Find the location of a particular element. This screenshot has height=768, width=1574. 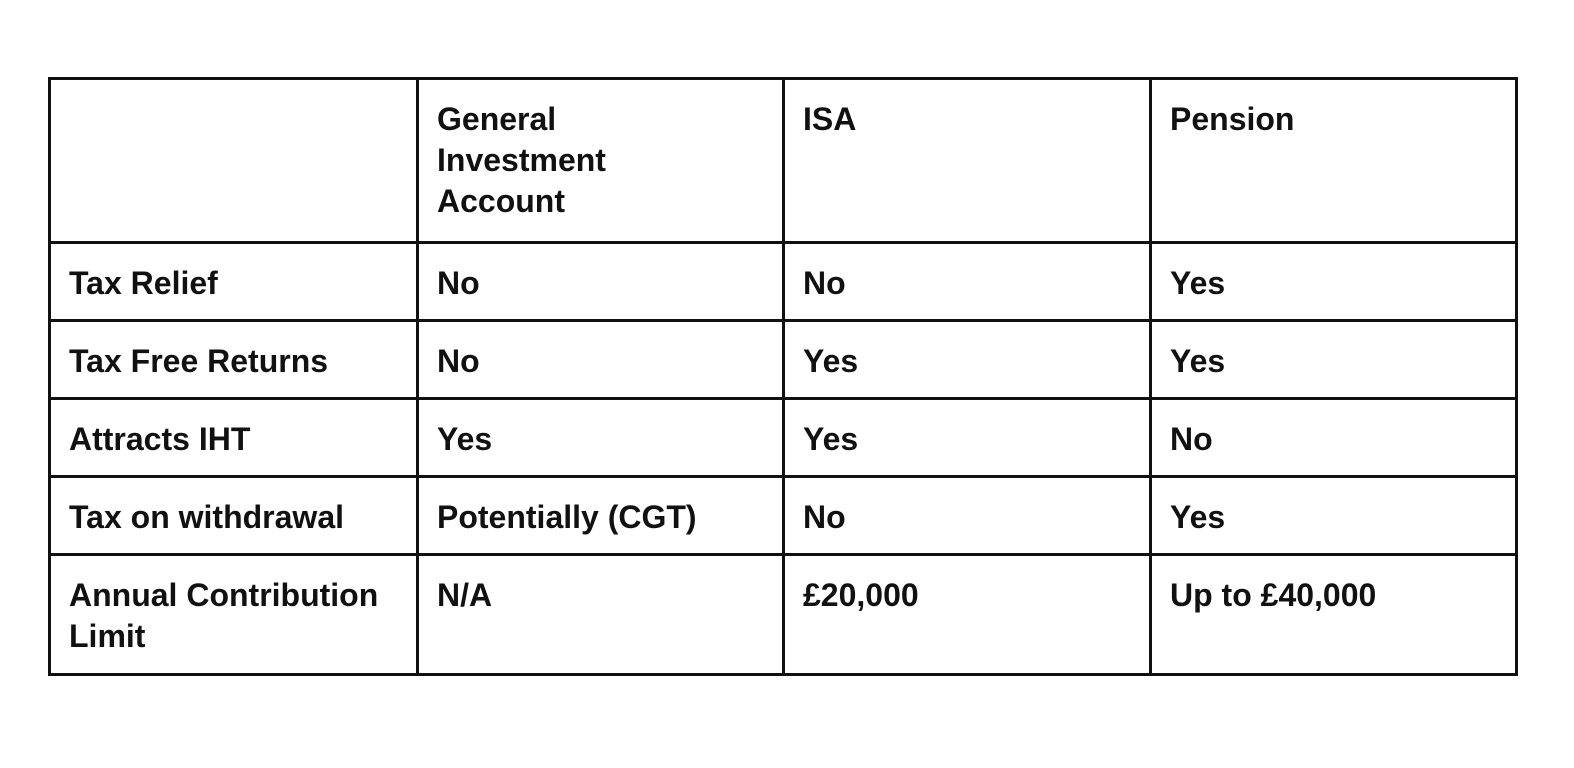

table-row: Tax Free Returns No Yes Yes is located at coordinates (783, 359).